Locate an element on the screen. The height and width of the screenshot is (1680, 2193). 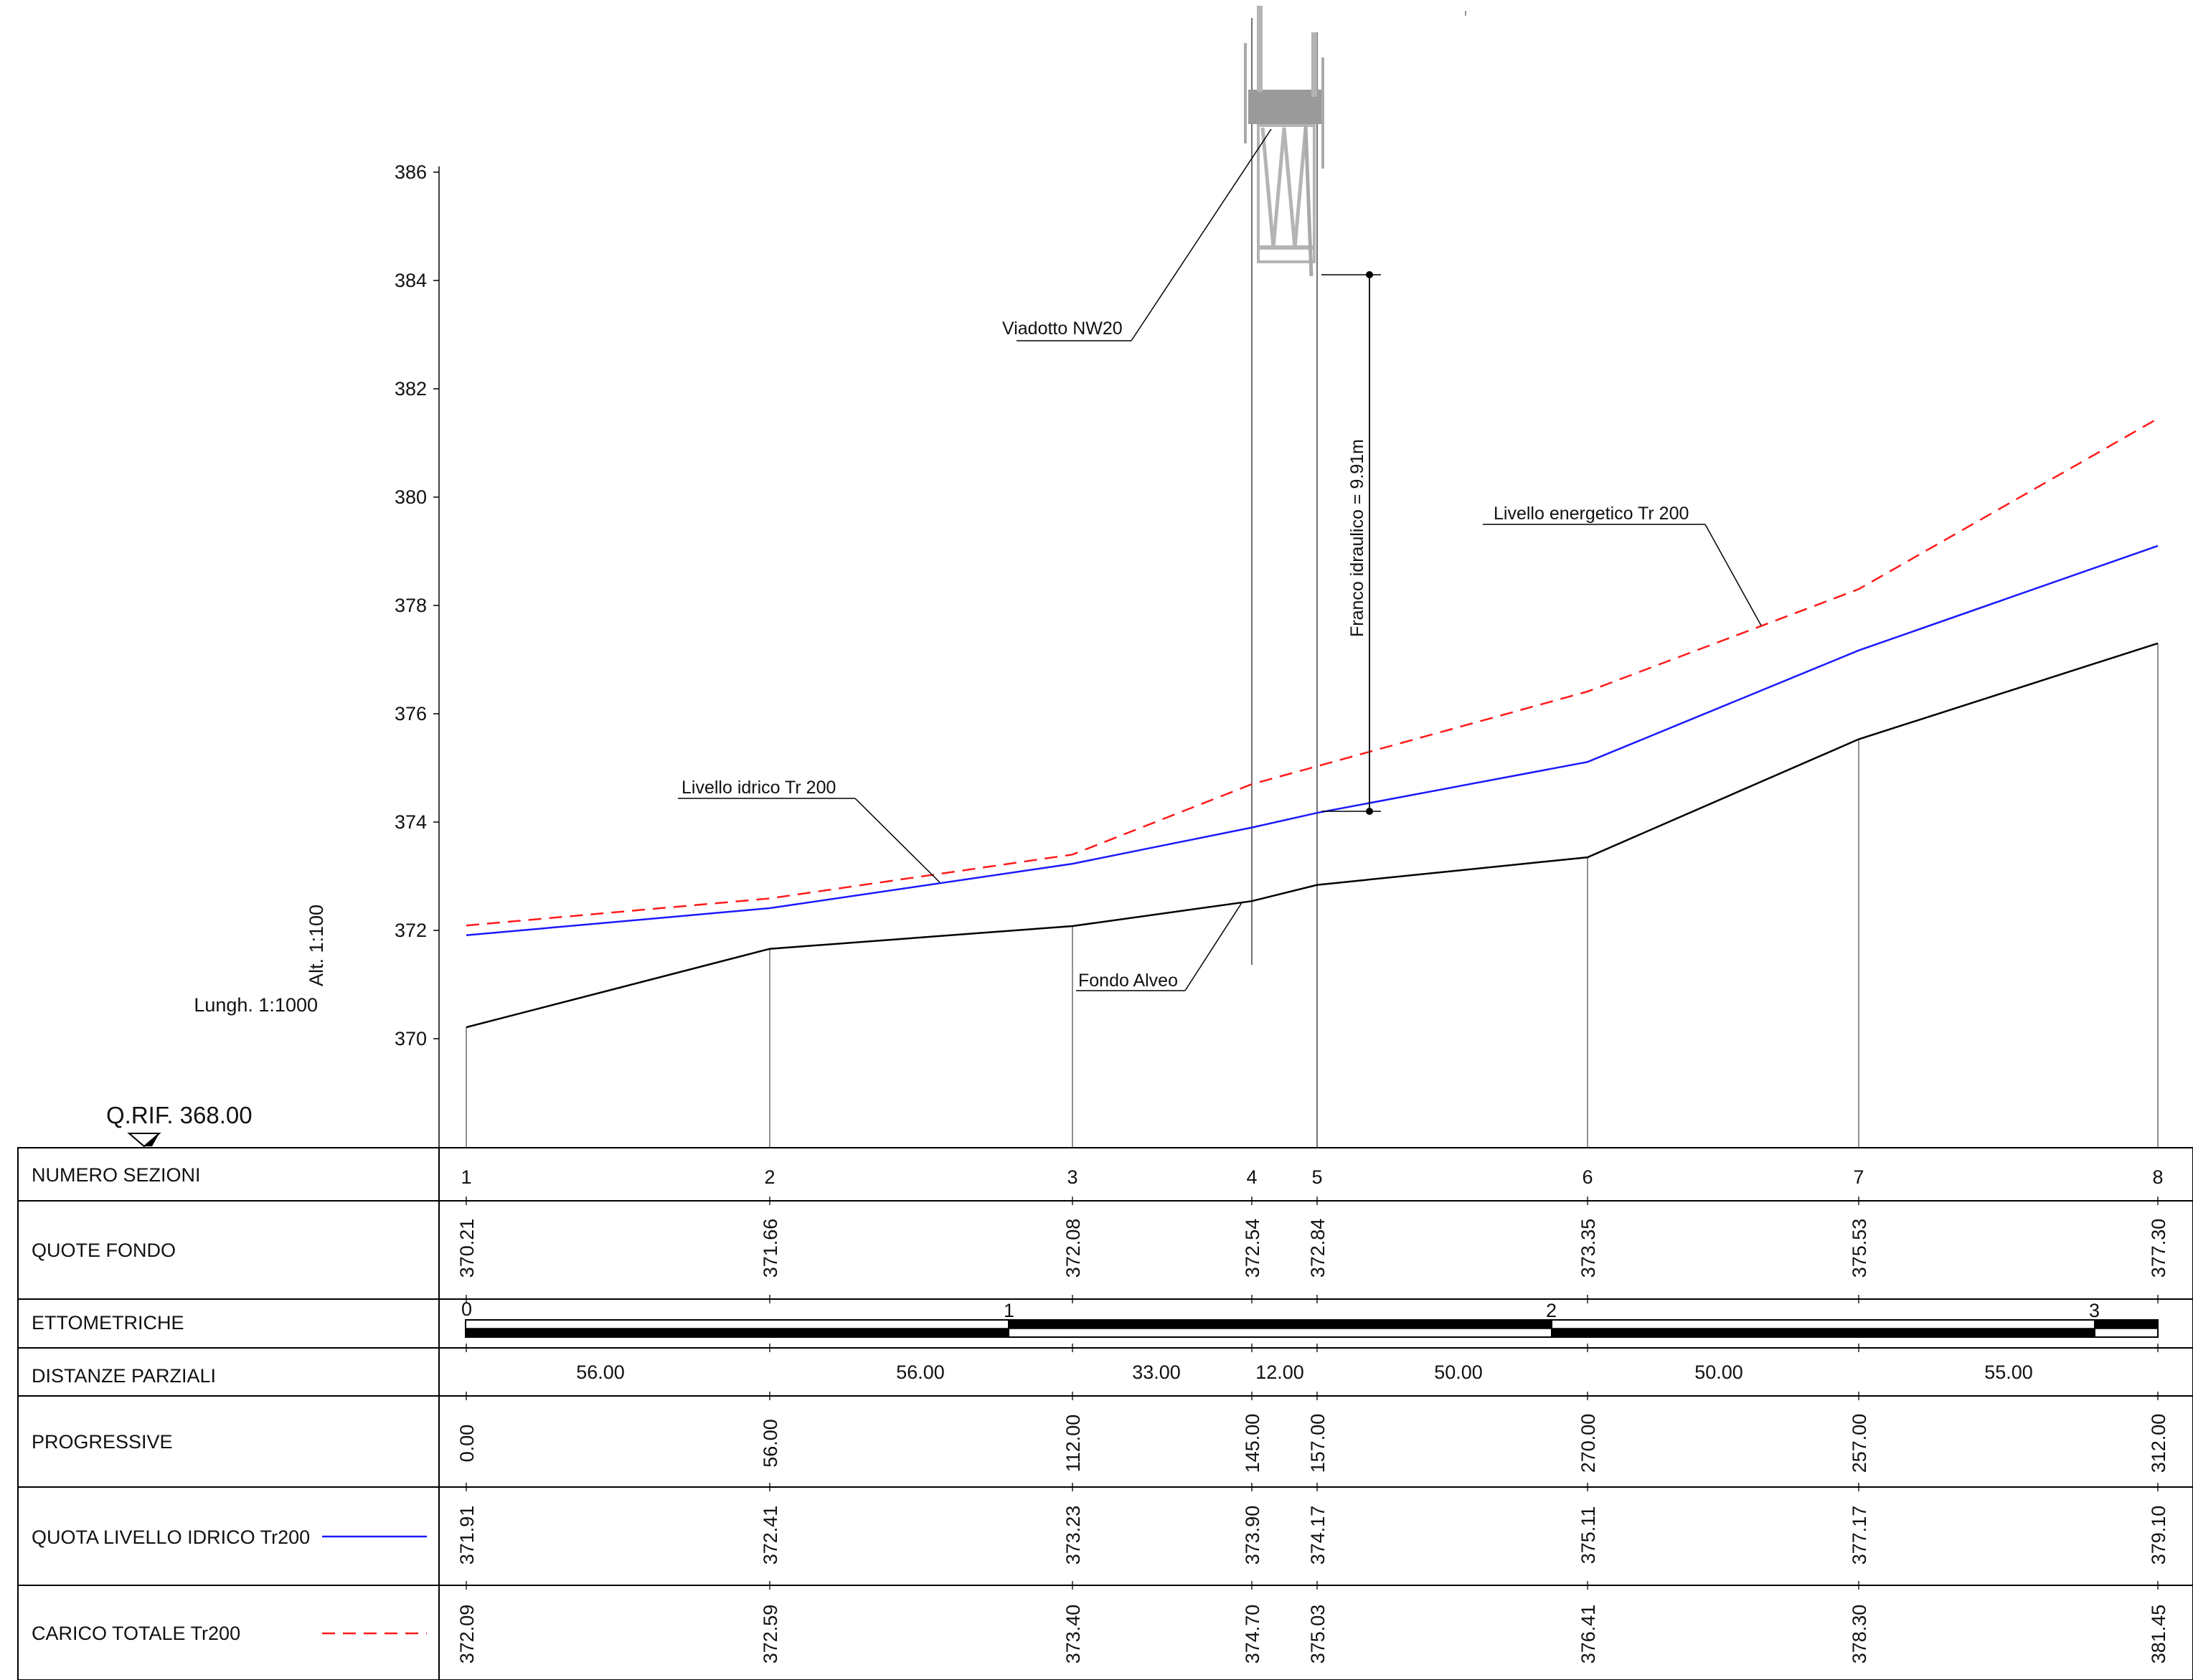
partial-distance-2: 56.00 is located at coordinates (920, 1372).